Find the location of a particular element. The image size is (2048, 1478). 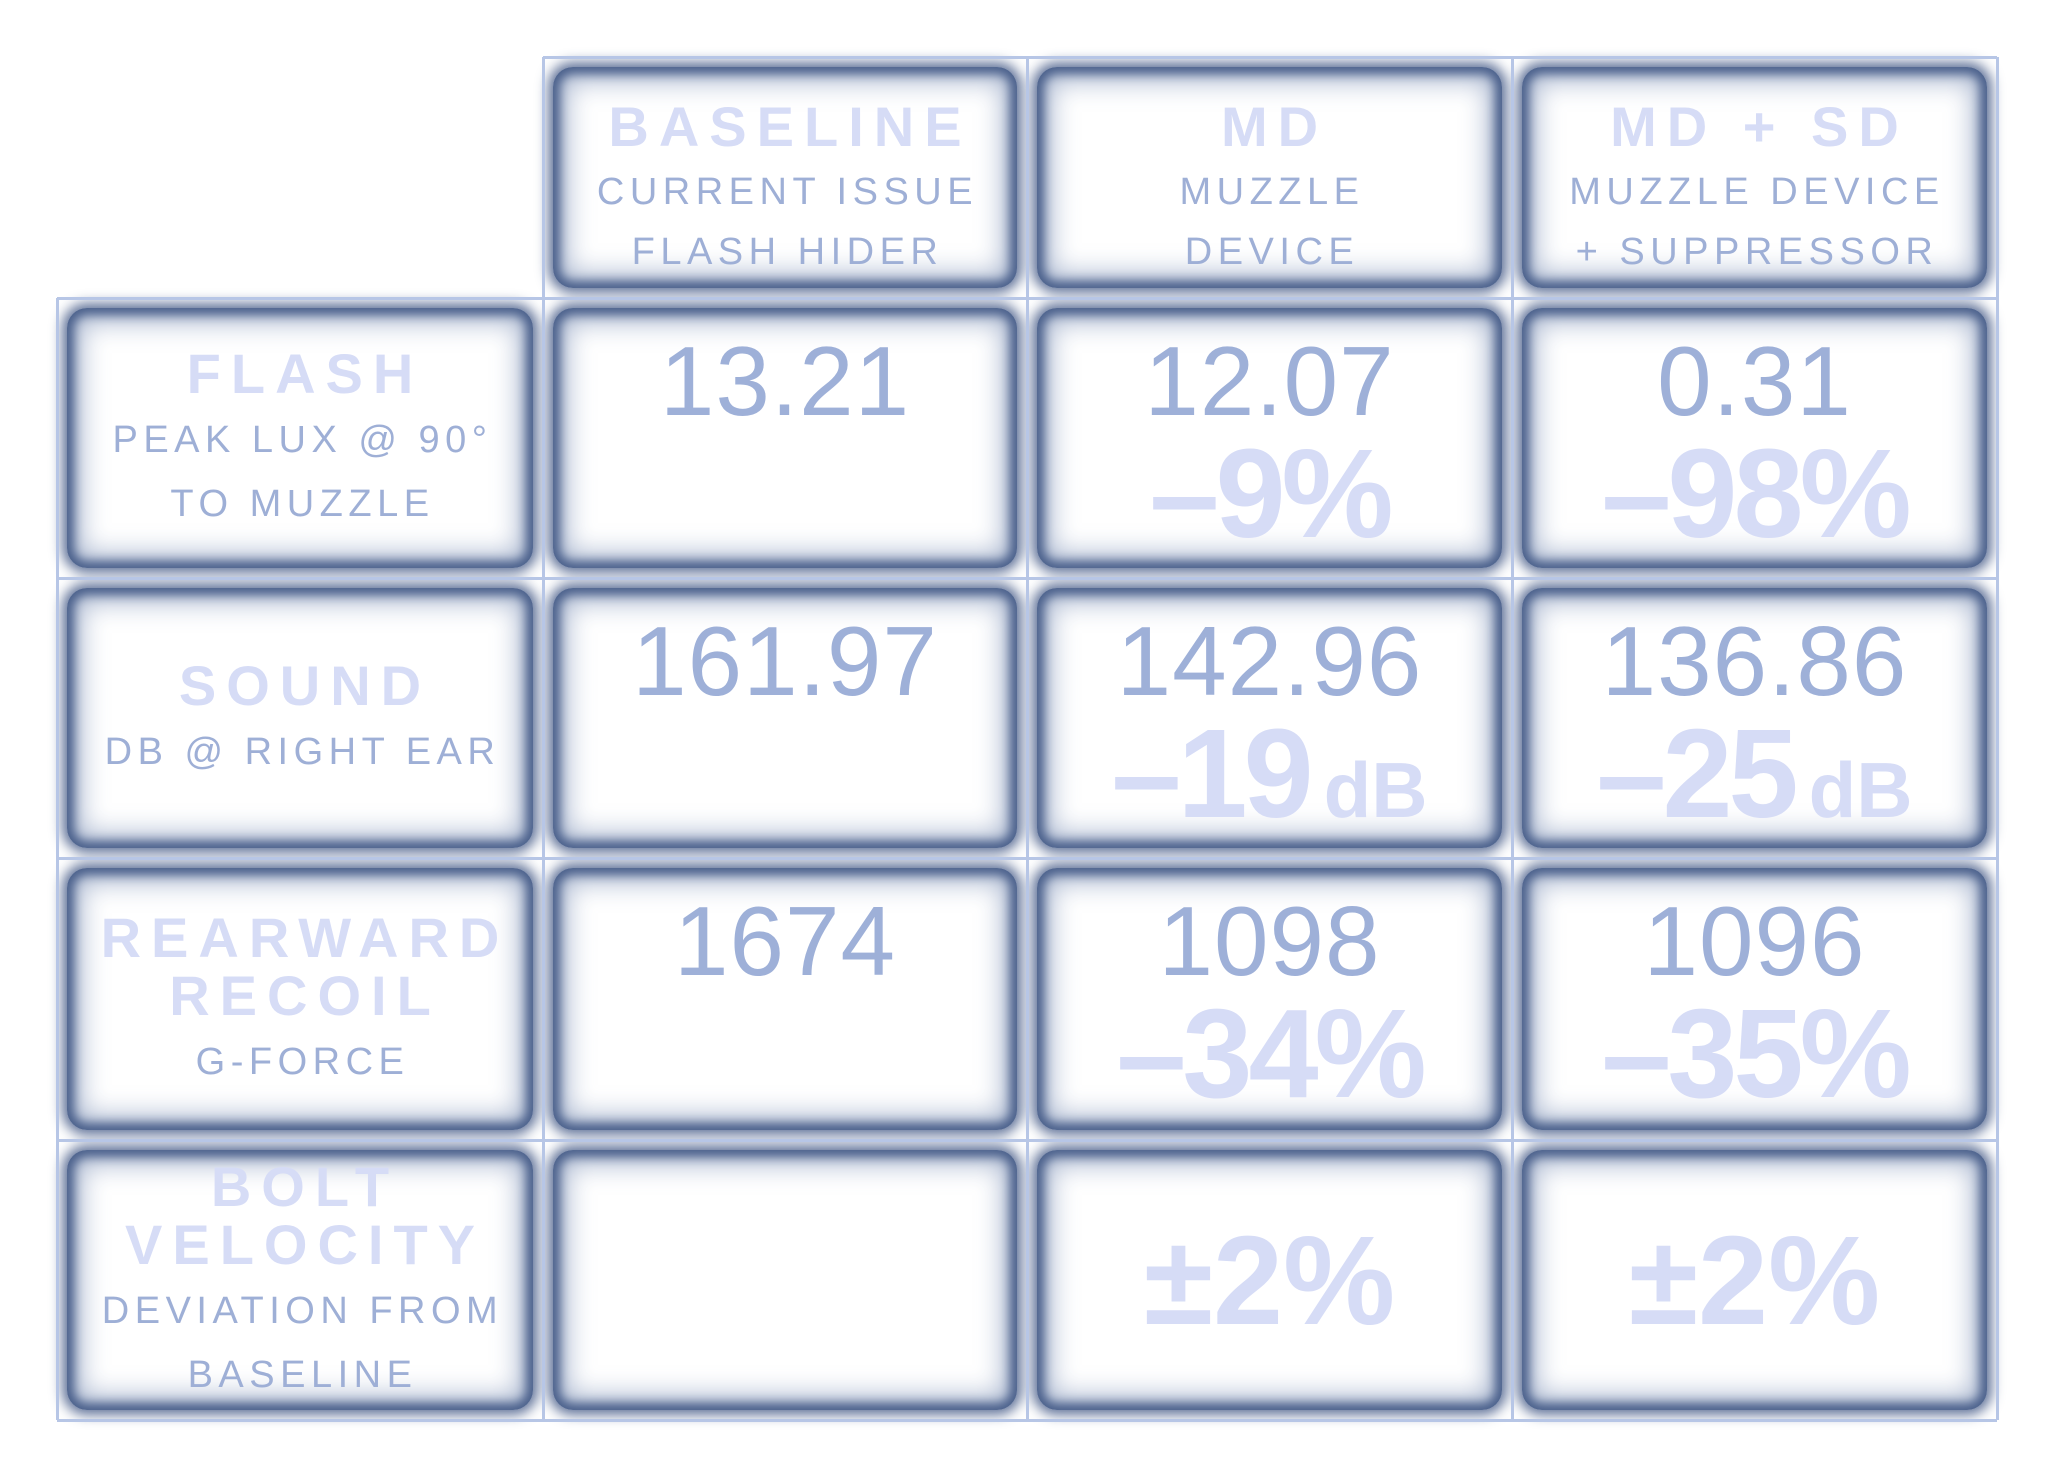

column-subtitle: DEVICE is located at coordinates (1272, 252).